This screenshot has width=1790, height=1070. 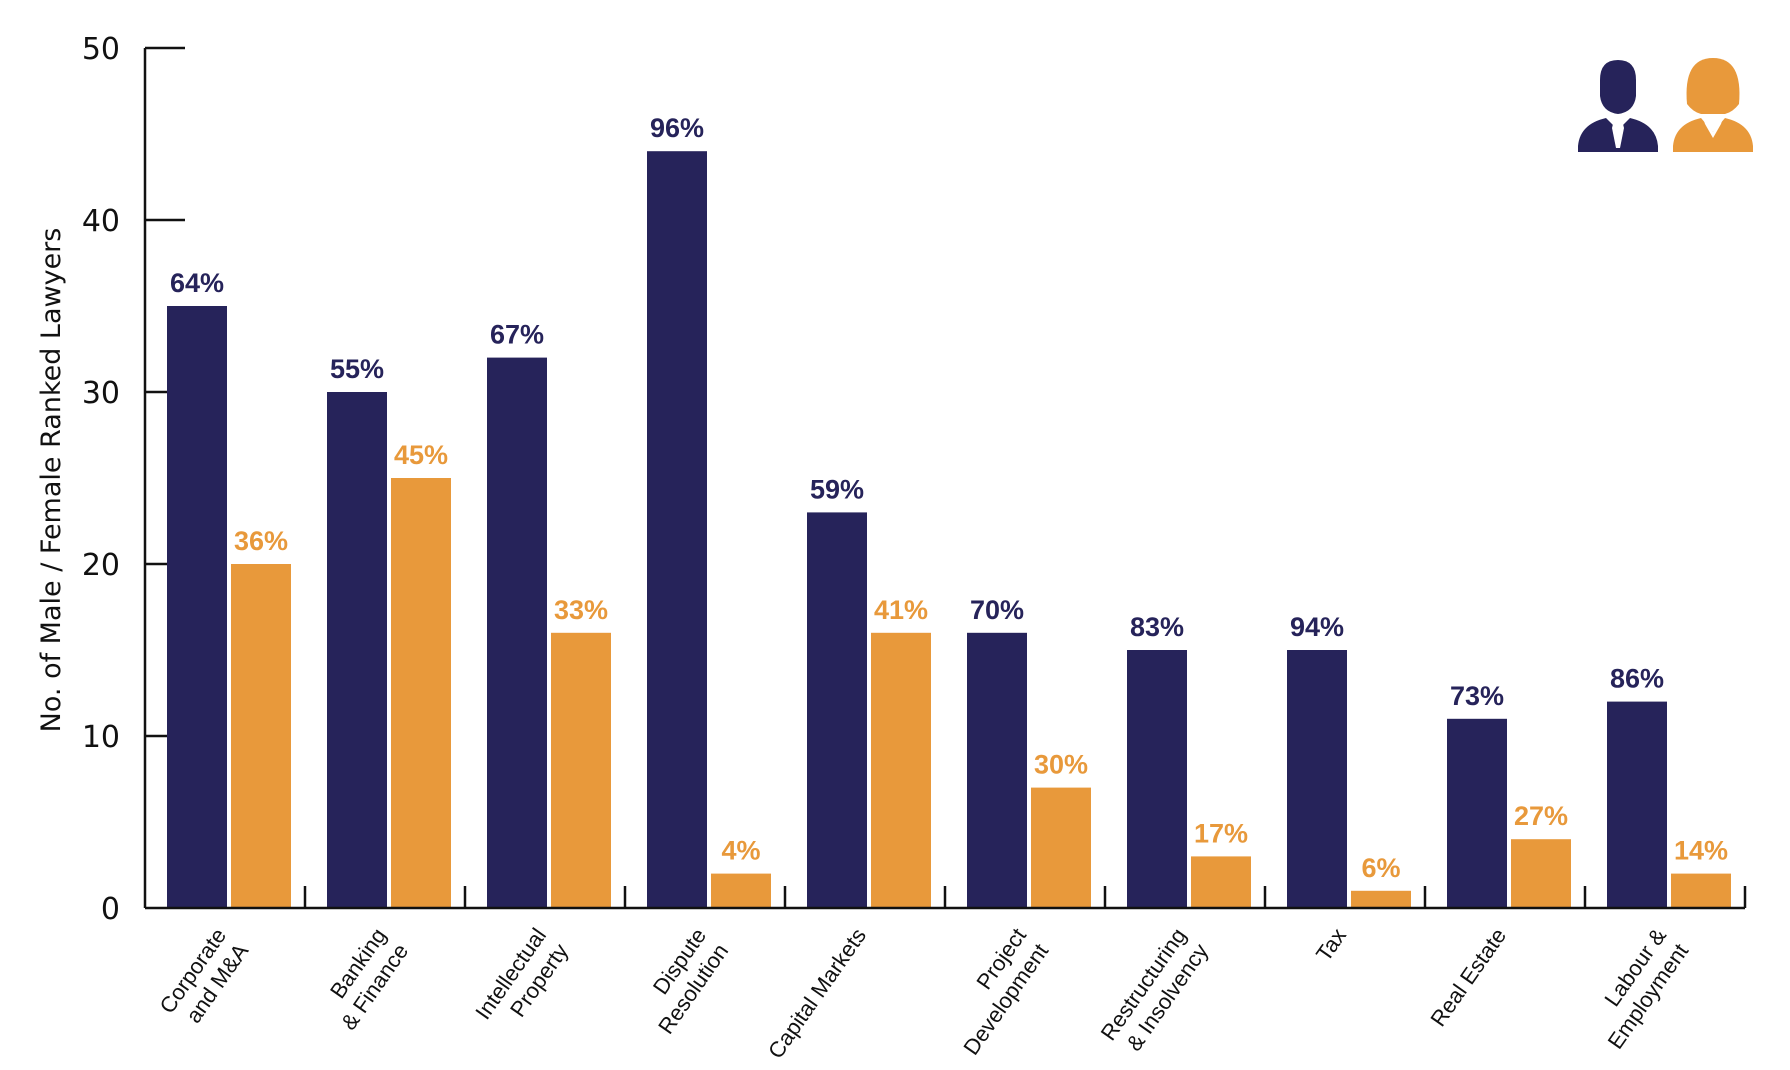 I want to click on x-category-label: DisputeResolution, so click(x=682, y=981).